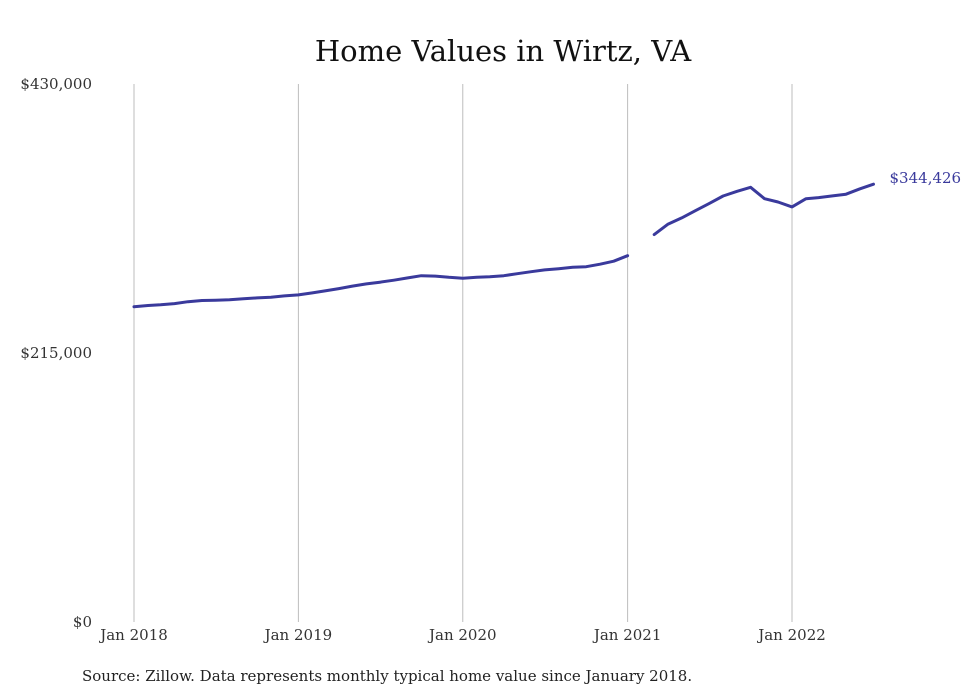  What do you see at coordinates (503, 245) in the screenshot?
I see `series-lines` at bounding box center [503, 245].